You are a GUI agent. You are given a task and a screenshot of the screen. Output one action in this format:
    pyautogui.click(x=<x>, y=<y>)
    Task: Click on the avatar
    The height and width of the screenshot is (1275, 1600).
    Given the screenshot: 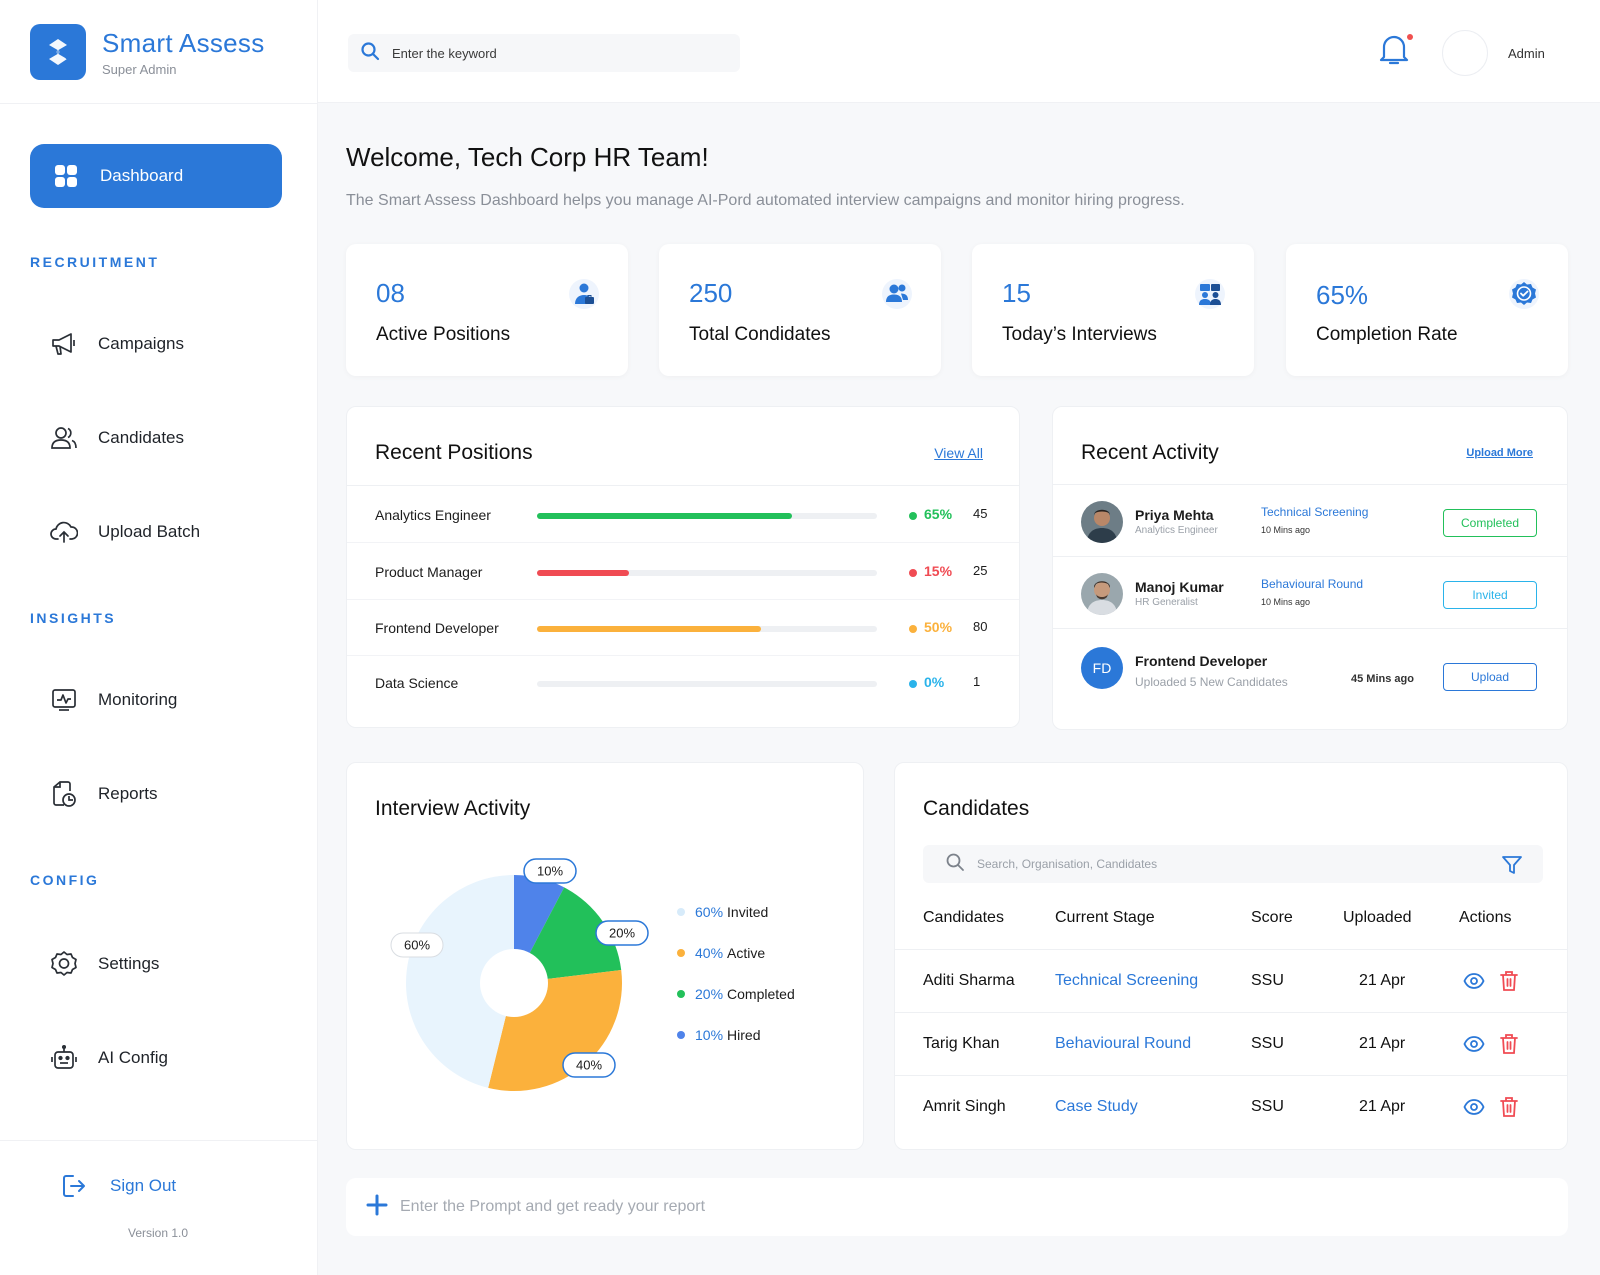 What is the action you would take?
    pyautogui.click(x=1102, y=594)
    